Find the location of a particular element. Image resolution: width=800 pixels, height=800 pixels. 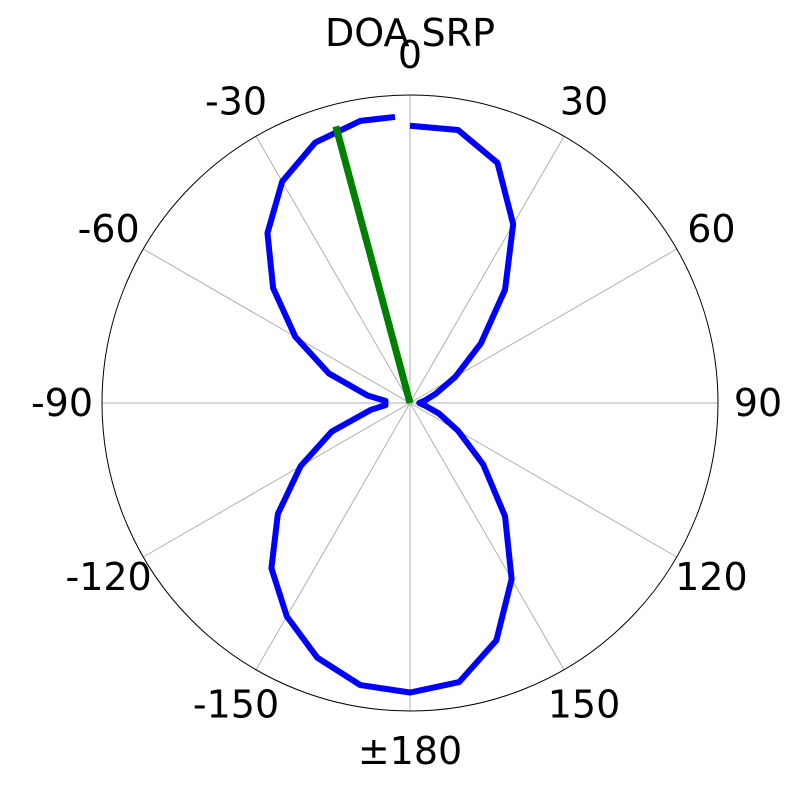

angle-tick-label: 0 is located at coordinates (410, 55).